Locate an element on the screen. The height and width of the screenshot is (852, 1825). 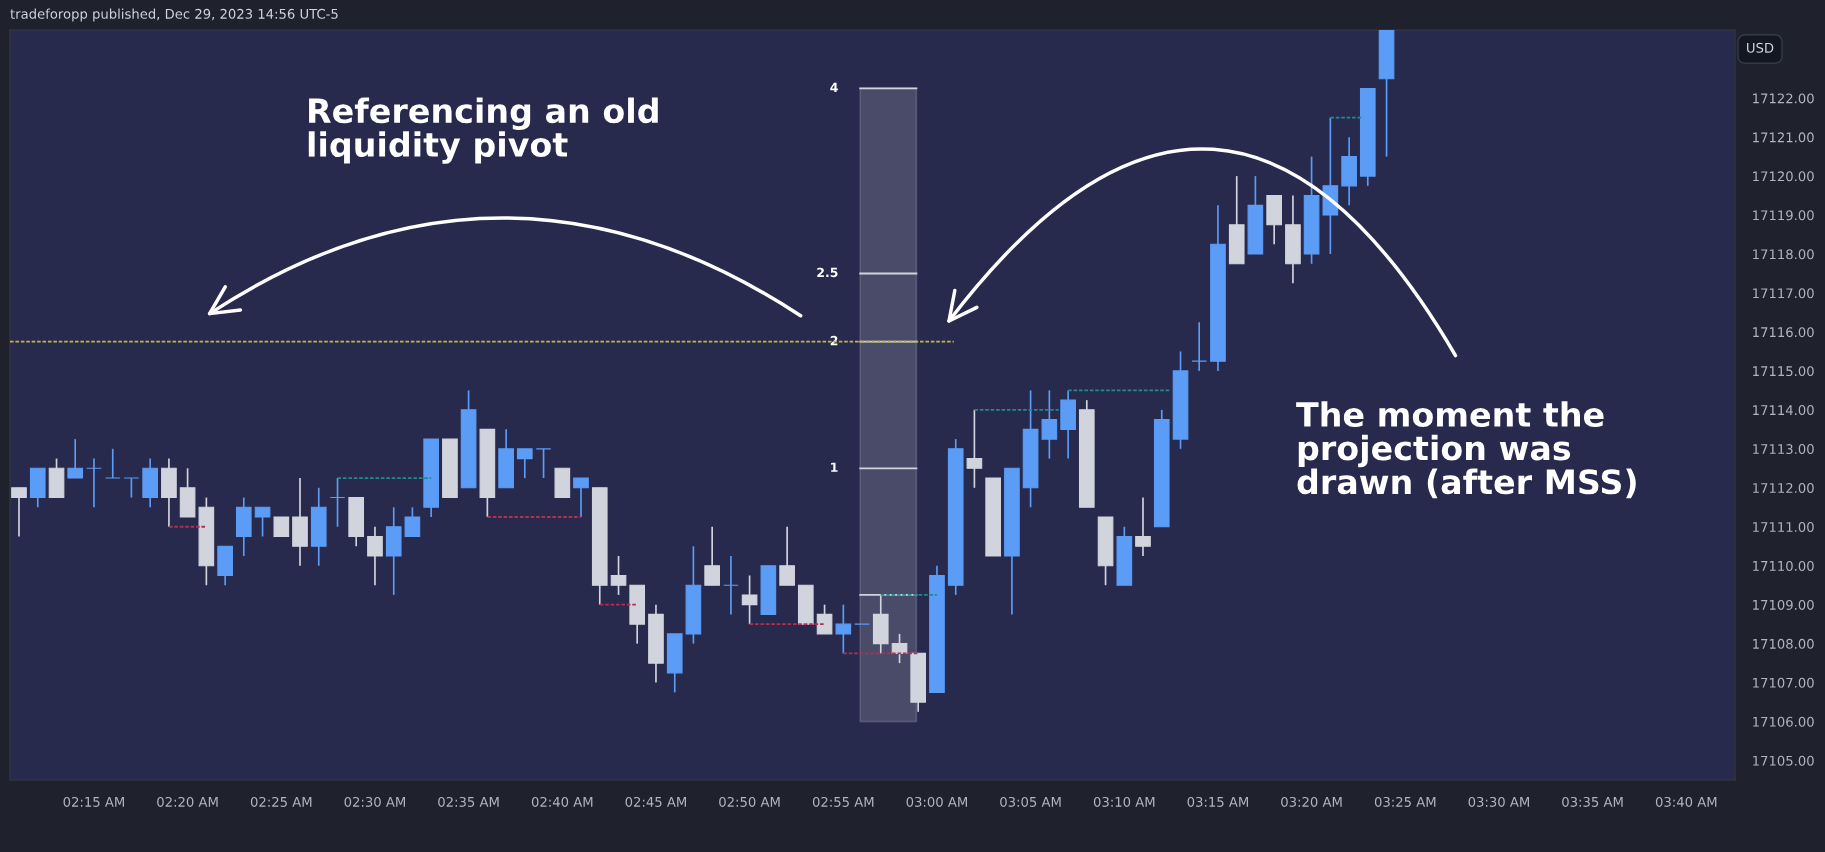
y-tick-label: 17117.00 is located at coordinates (1783, 293).